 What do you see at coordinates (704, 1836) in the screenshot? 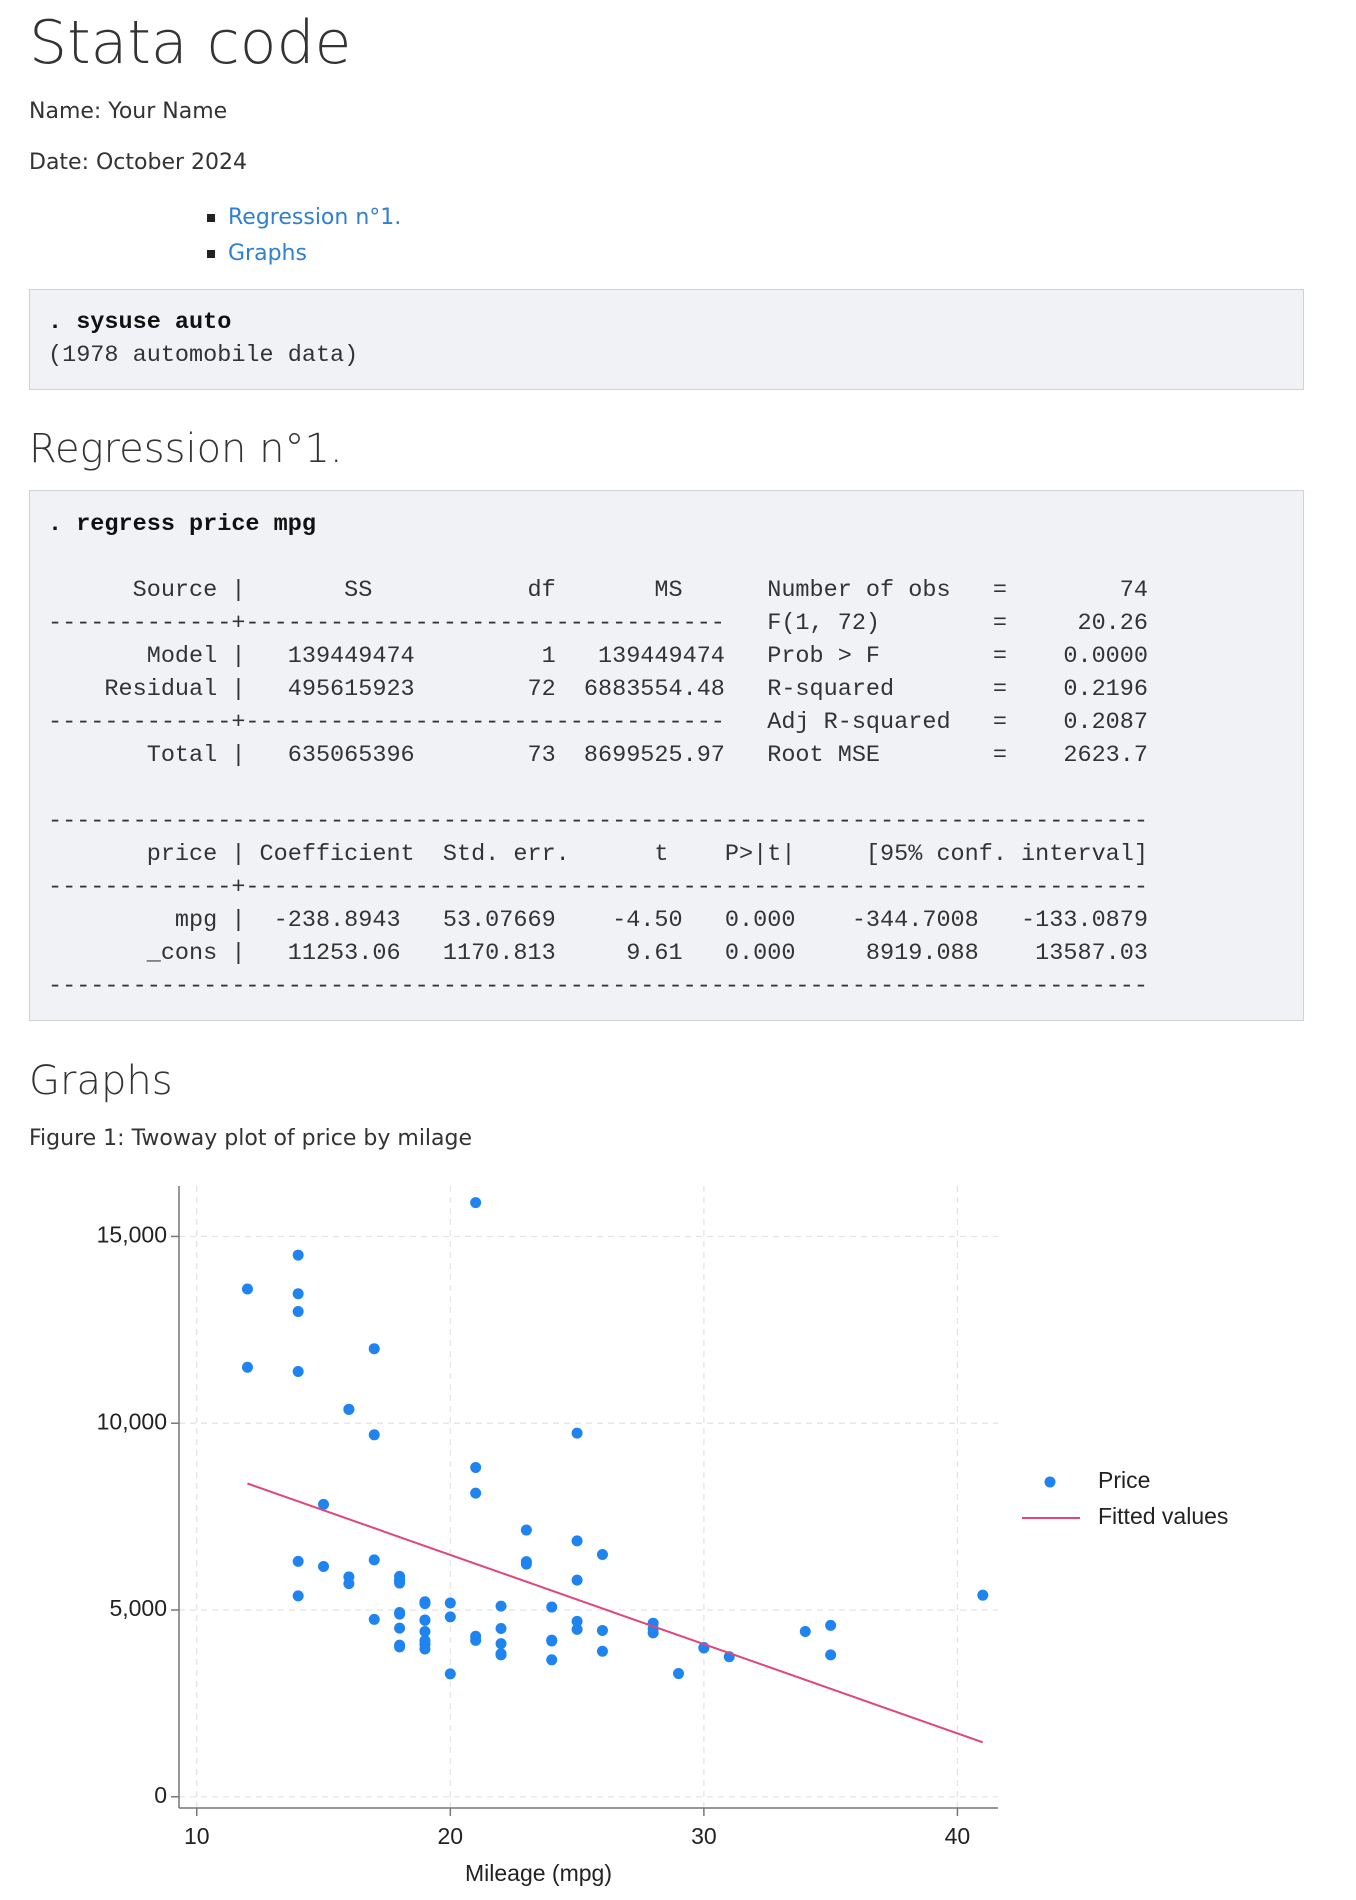
I see `x-tick-label: 30` at bounding box center [704, 1836].